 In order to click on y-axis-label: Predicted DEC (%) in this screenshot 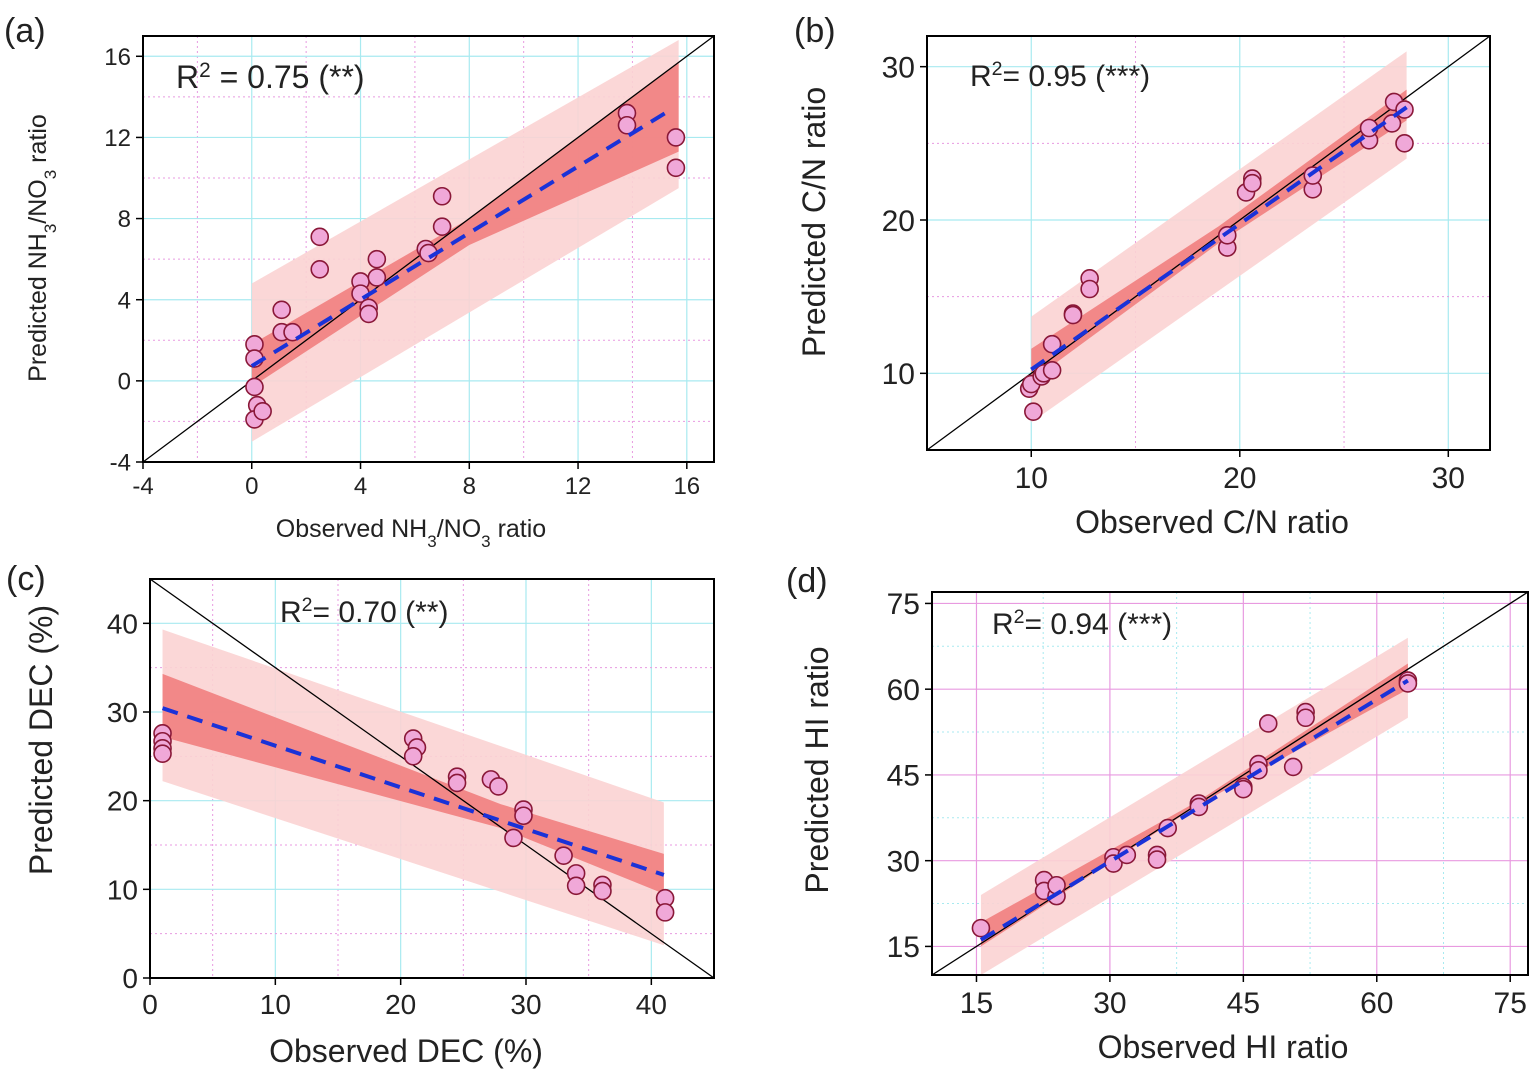, I will do `click(41, 740)`.